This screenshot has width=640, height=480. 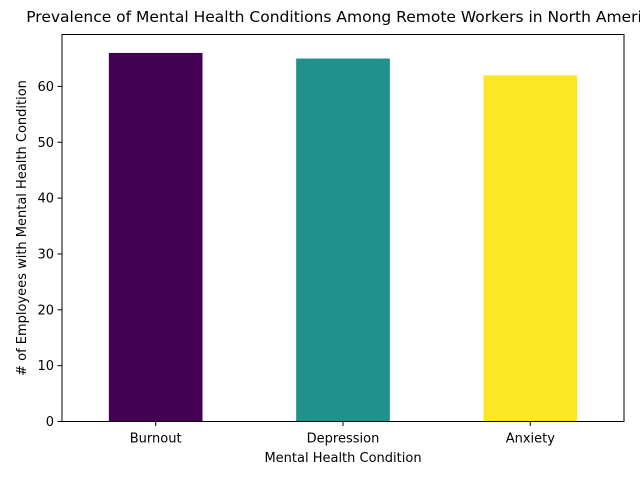 I want to click on bar-anxiety, so click(x=530, y=248).